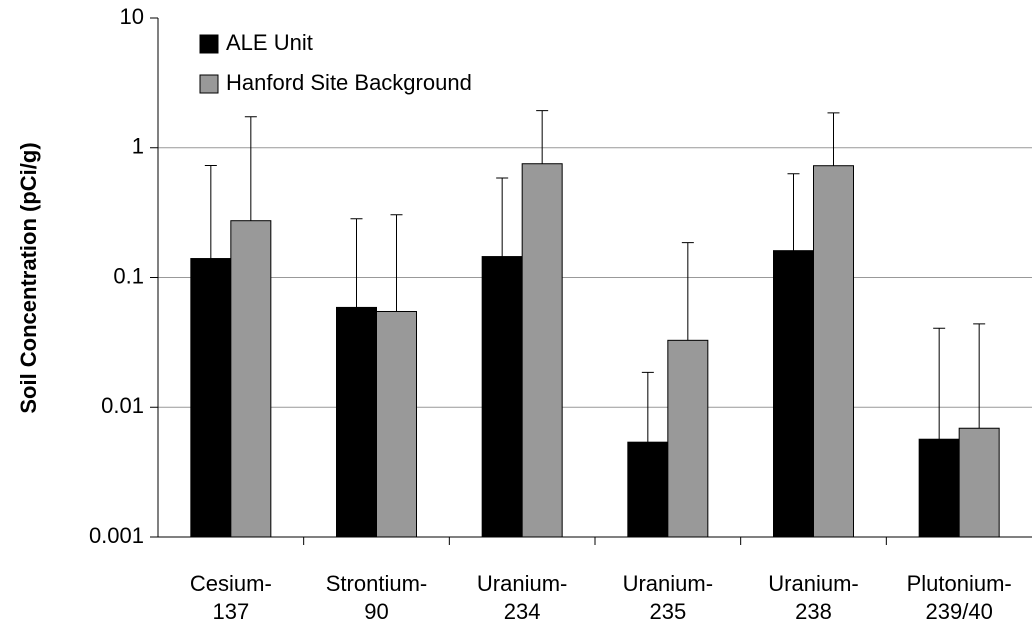  What do you see at coordinates (376, 611) in the screenshot?
I see `x-tick-label: 90` at bounding box center [376, 611].